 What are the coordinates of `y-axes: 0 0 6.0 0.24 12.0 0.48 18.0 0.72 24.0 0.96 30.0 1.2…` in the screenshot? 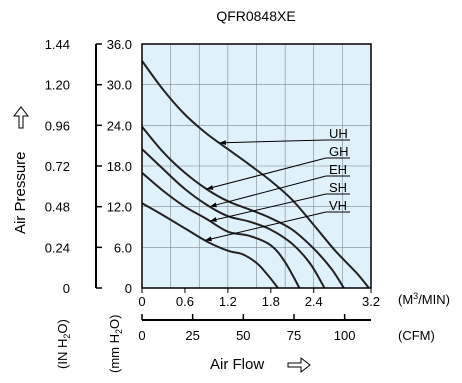 It's located at (88, 166).